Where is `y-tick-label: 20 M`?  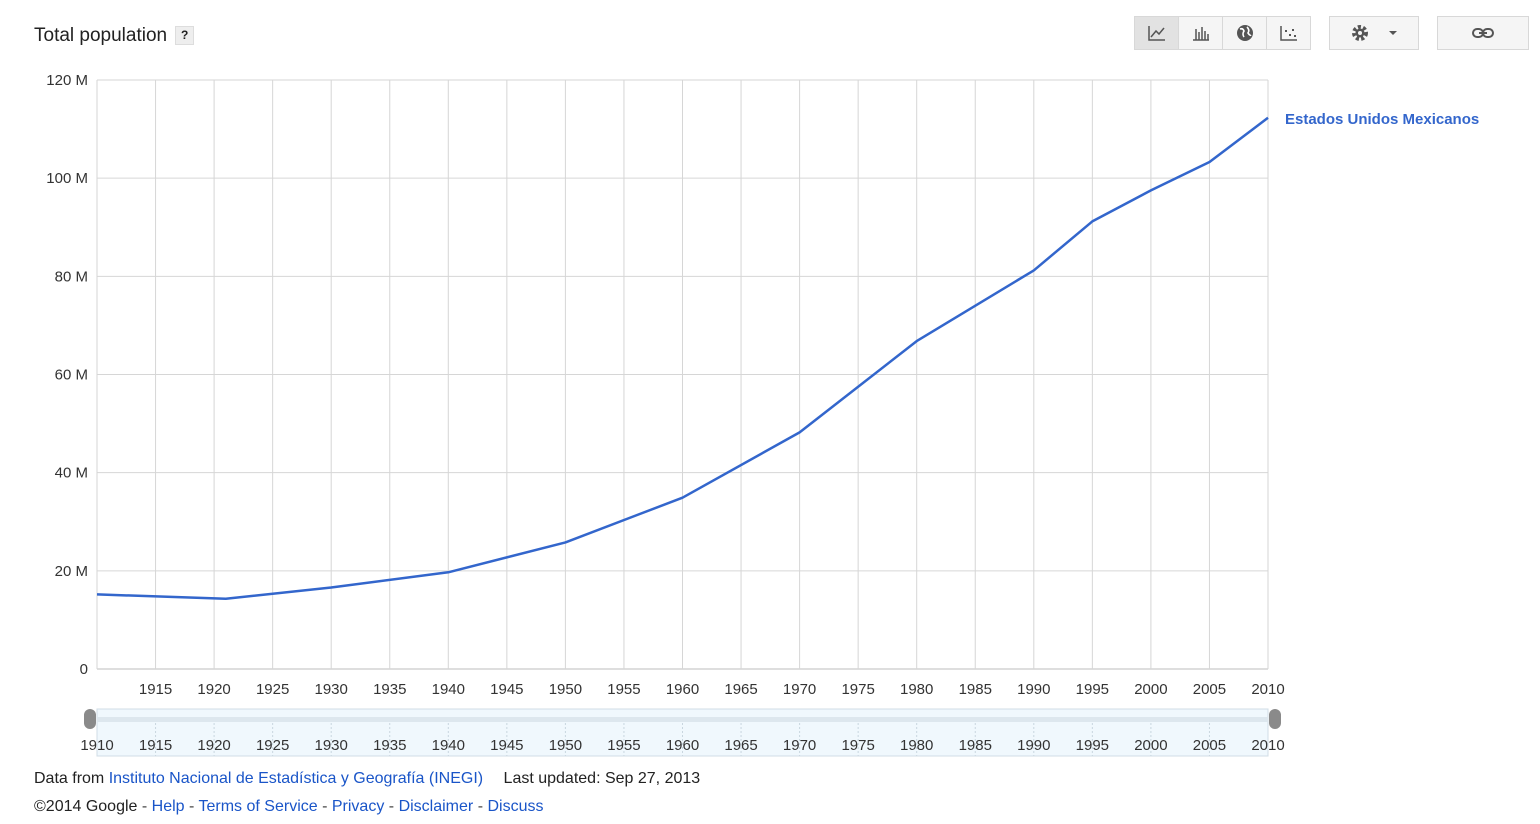 y-tick-label: 20 M is located at coordinates (71, 571).